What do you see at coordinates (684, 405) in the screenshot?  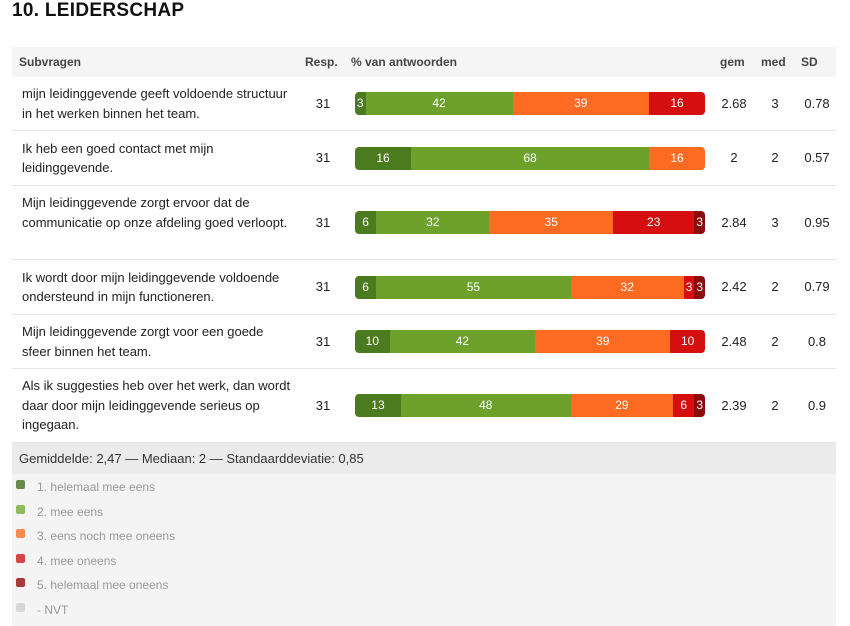 I see `bar-segment-4: 6` at bounding box center [684, 405].